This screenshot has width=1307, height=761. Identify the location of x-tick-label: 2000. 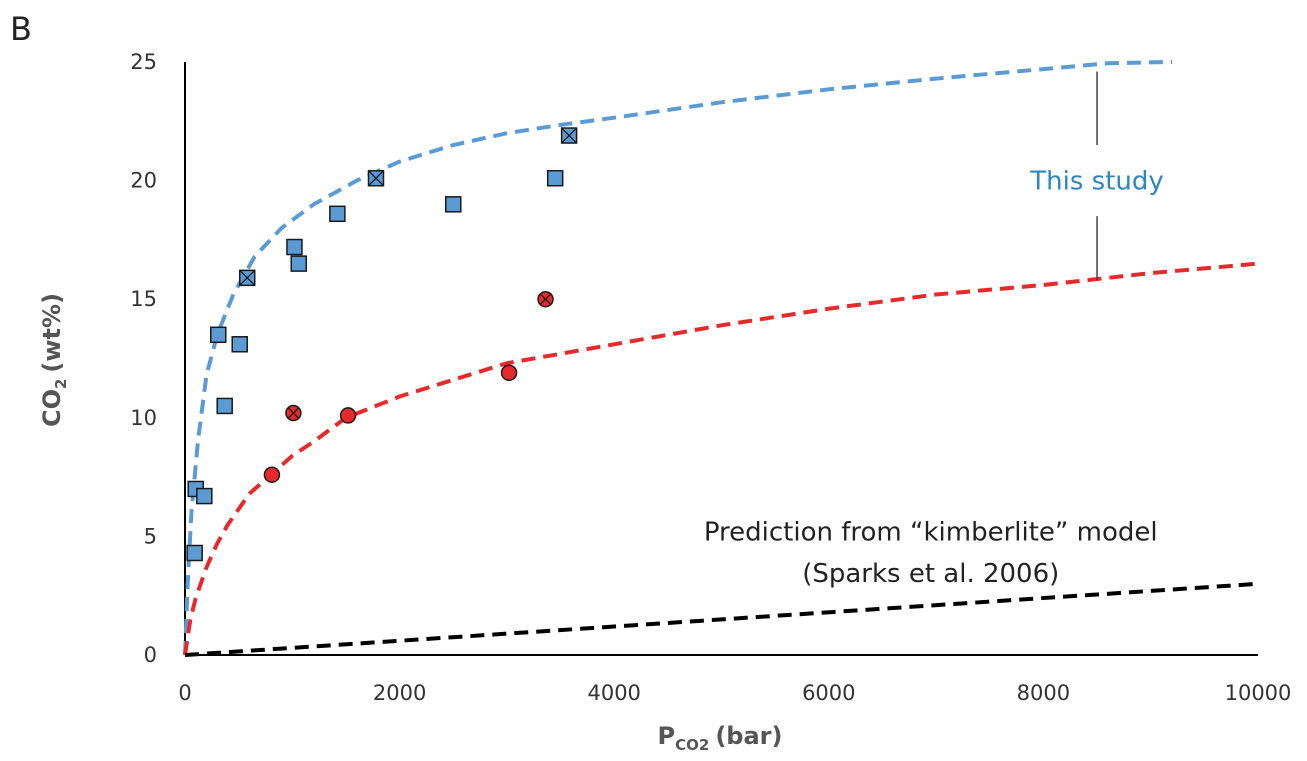
(399, 693).